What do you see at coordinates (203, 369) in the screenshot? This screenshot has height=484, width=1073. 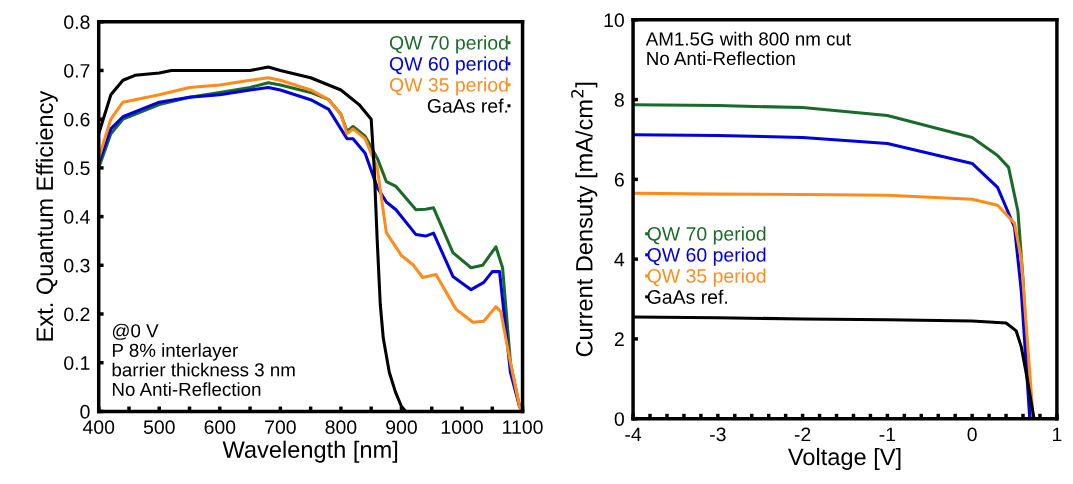 I see `annotation: barrier thickness 3 nm` at bounding box center [203, 369].